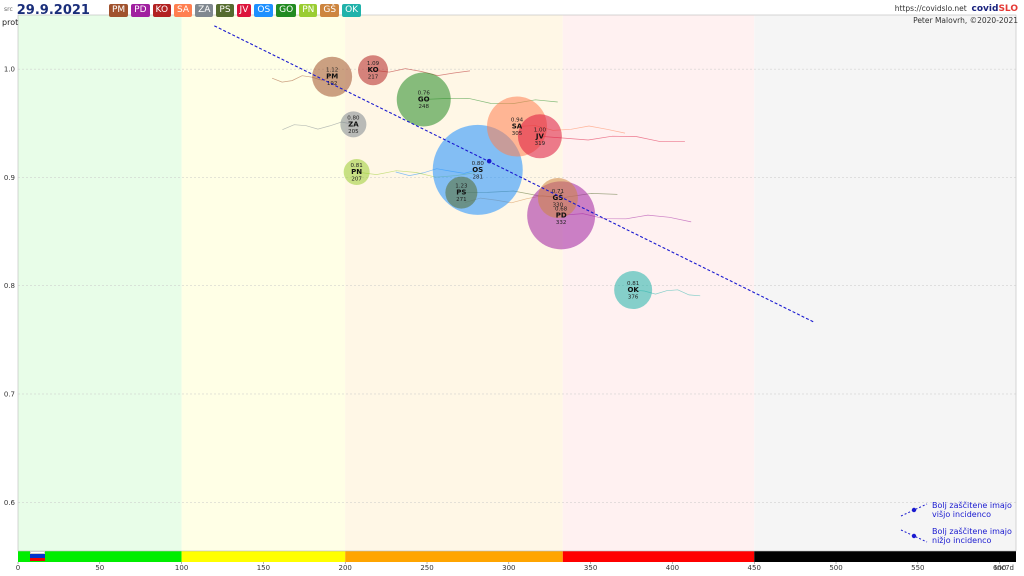  What do you see at coordinates (356, 172) in the screenshot?
I see `bubble-code-label: PN` at bounding box center [356, 172].